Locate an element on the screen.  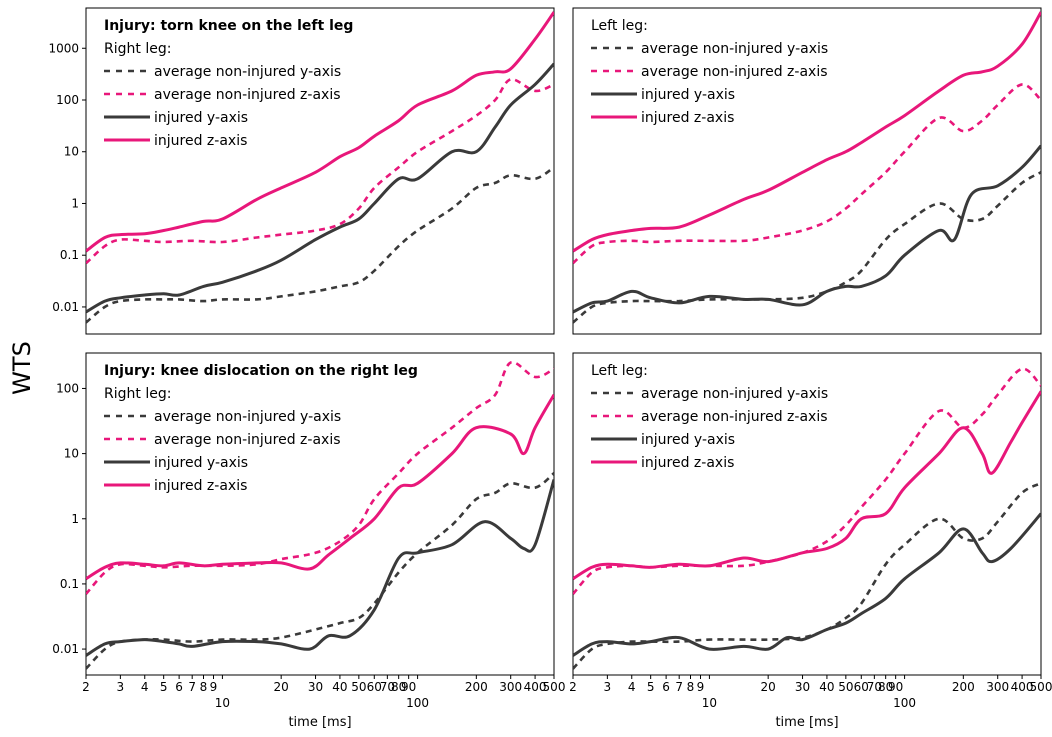
y-ticks: 0.01 0.1 1 10 100 is located at coordinates (69, 518).